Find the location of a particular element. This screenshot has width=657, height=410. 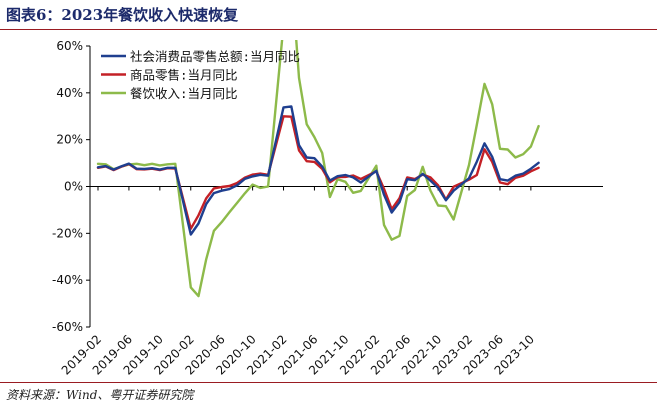

y-tick-label: -60% is located at coordinates (67, 327).